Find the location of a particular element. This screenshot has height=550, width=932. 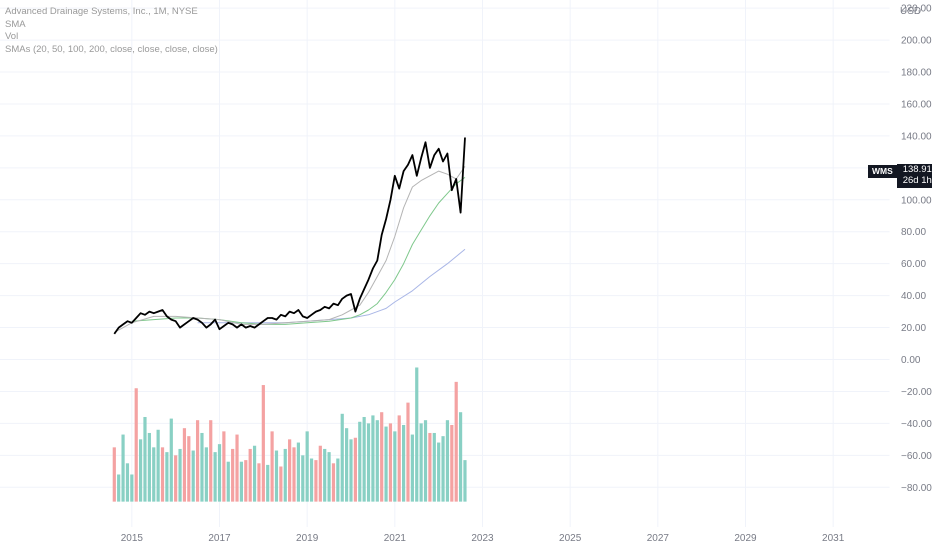

y-tick-label: 220.00 is located at coordinates (916, 9).